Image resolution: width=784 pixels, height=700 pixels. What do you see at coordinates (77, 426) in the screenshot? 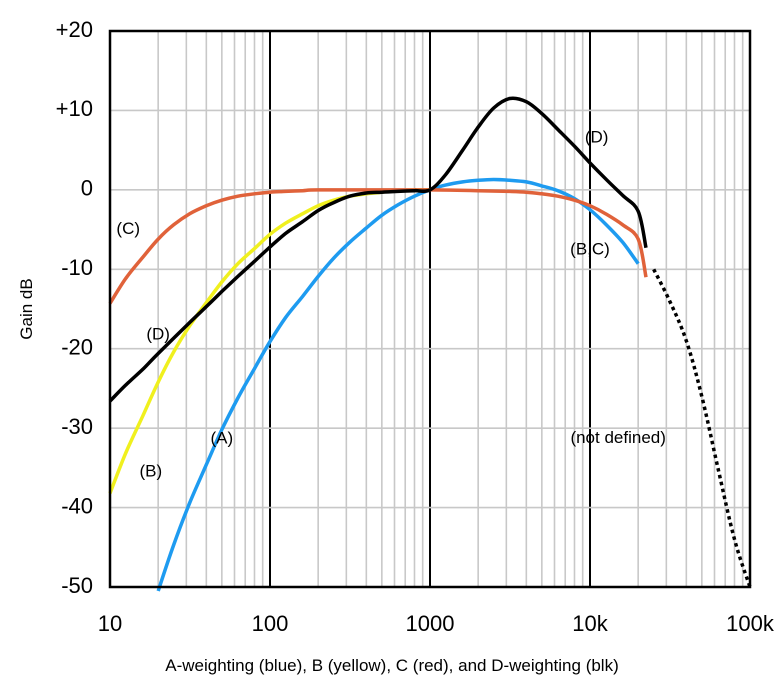
I see `y-tick-label: -30` at bounding box center [77, 426].